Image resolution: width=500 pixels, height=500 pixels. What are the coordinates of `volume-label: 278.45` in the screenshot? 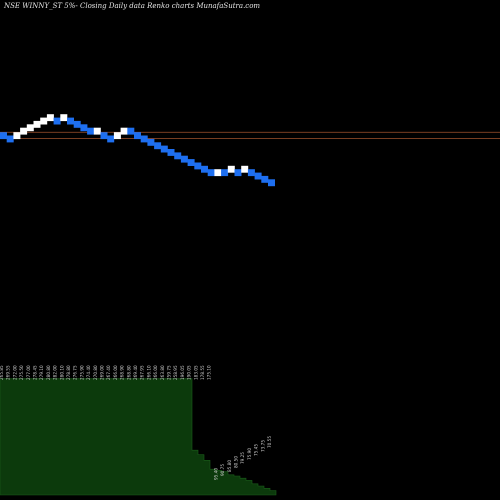 It's located at (35, 372).